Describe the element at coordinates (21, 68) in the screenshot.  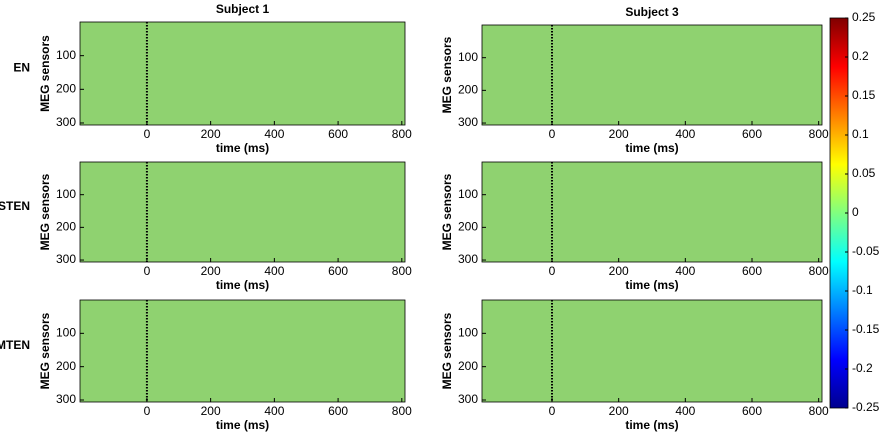
I see `row-label: EN` at that location.